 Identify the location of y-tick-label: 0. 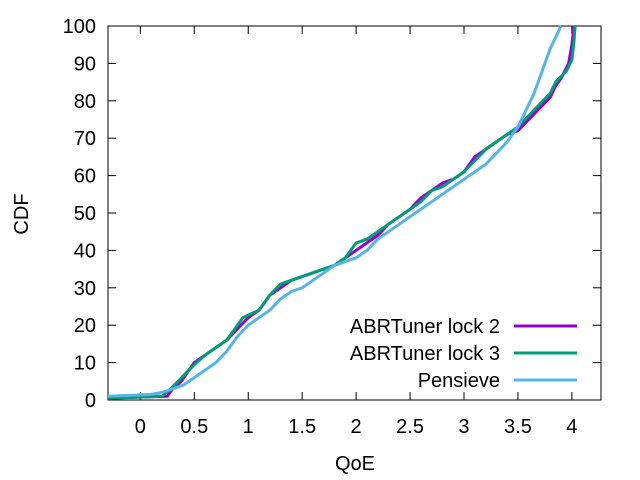
(90, 401).